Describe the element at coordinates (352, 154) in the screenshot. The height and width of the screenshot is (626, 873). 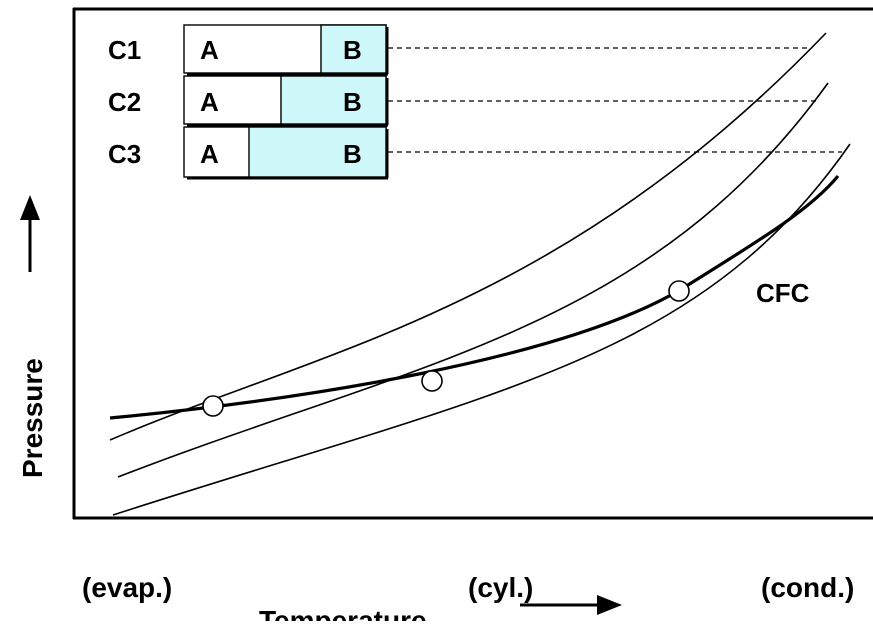
I see `legend-part-b-c3: B` at that location.